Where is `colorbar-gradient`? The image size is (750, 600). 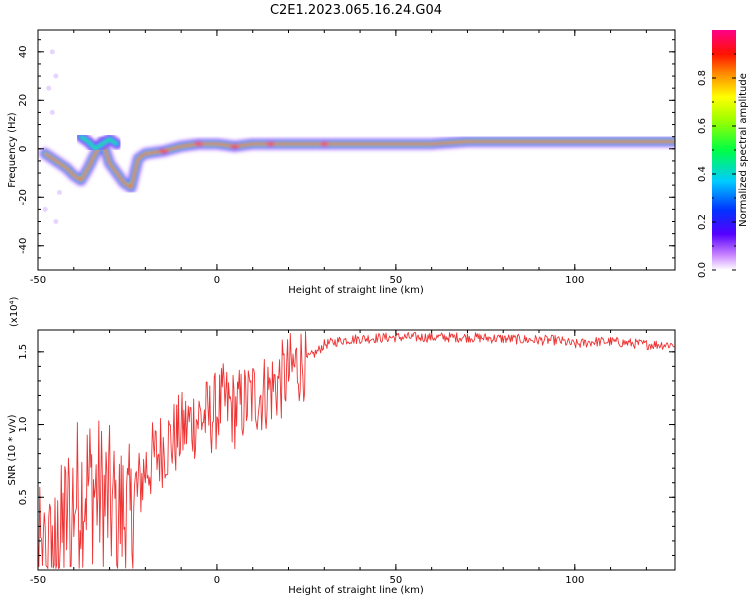
colorbar-gradient is located at coordinates (724, 150).